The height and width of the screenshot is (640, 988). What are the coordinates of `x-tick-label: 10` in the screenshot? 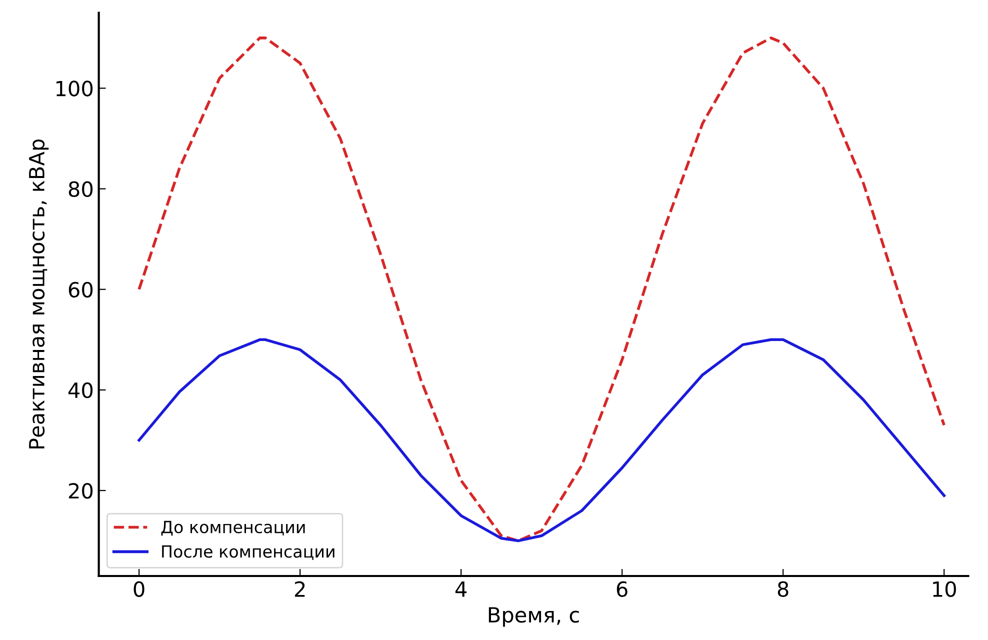 It's located at (944, 589).